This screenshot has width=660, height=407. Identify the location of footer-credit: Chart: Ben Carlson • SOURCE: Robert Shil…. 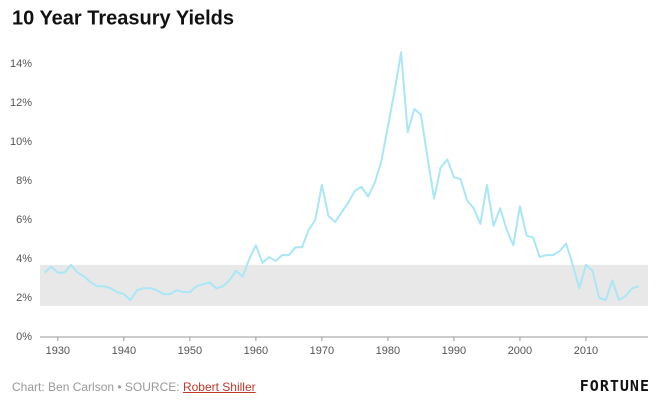
(134, 387).